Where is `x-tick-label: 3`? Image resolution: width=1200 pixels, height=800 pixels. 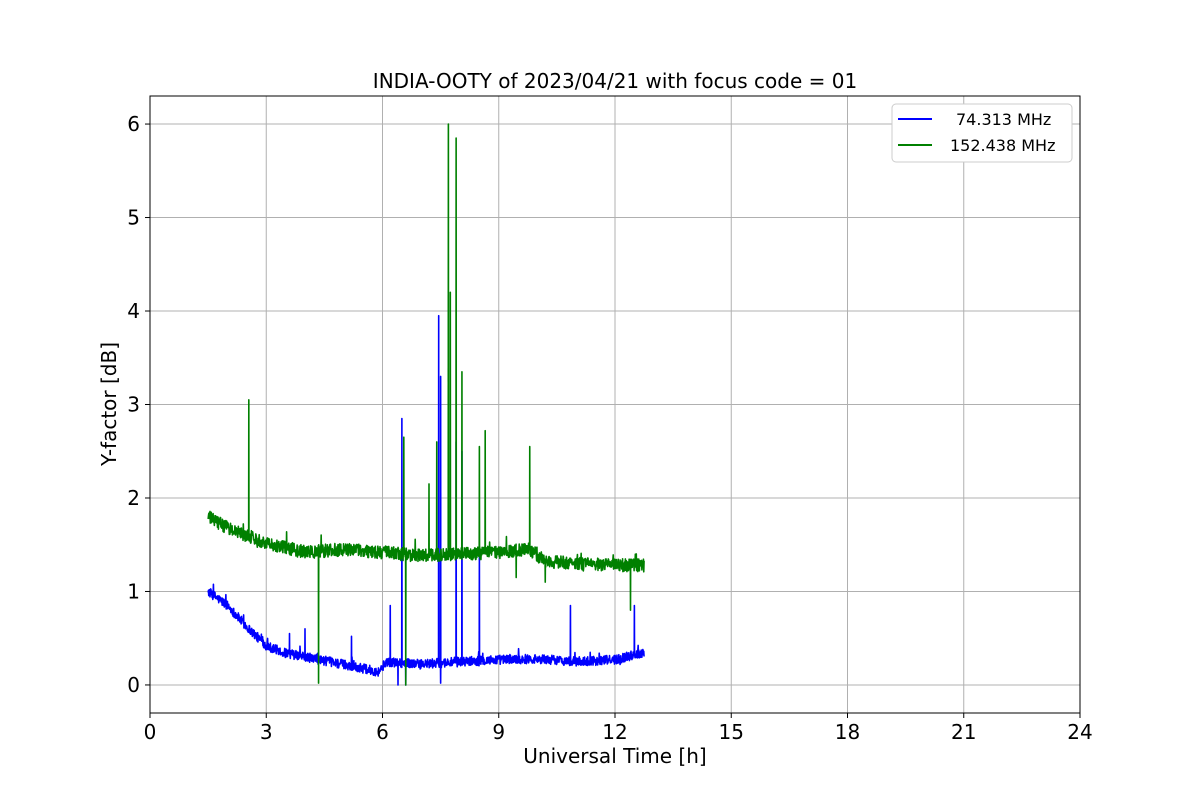 x-tick-label: 3 is located at coordinates (266, 732).